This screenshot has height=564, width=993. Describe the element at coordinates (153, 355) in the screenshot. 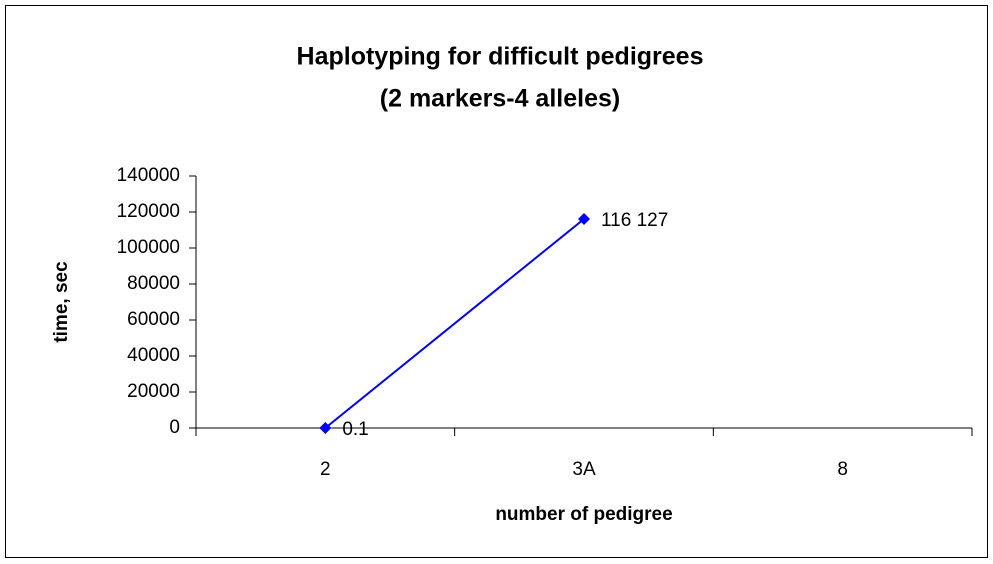

I see `y-tick-label: 40000` at that location.